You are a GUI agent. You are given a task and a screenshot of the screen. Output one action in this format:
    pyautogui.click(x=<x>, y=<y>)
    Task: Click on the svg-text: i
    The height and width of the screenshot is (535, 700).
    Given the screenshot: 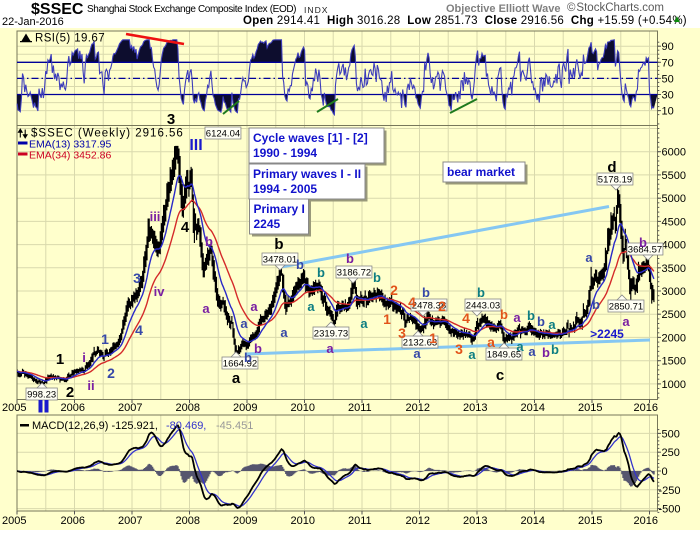 What is the action you would take?
    pyautogui.click(x=84, y=357)
    